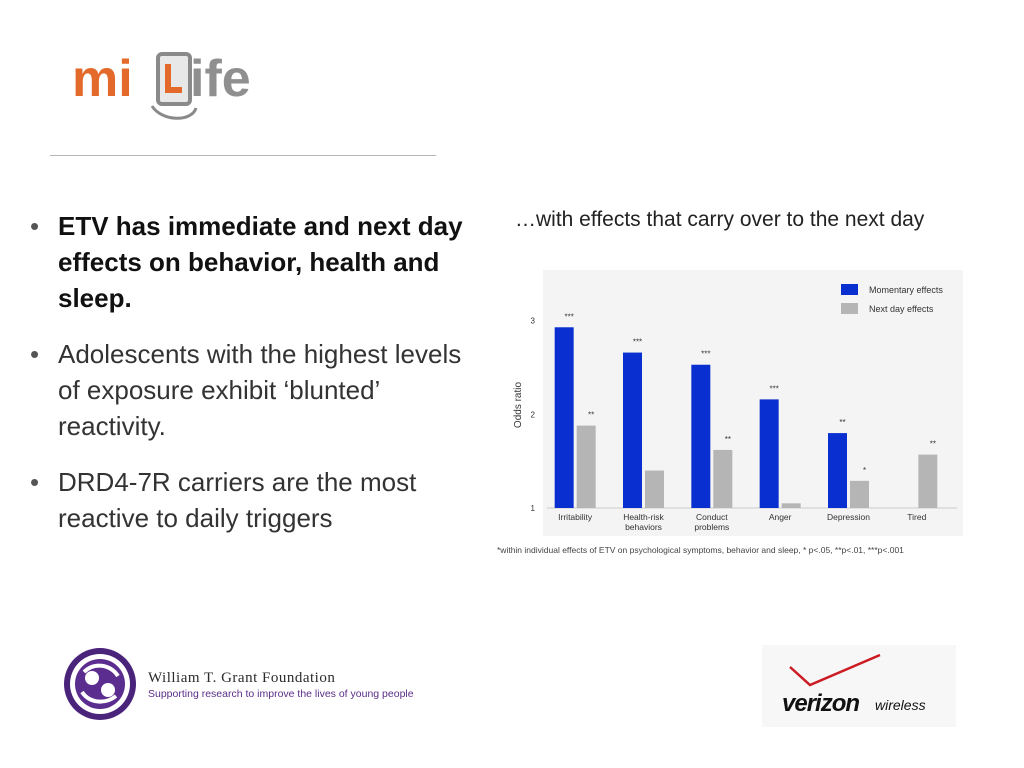  I want to click on logo-life-text: ife, so click(220, 79).